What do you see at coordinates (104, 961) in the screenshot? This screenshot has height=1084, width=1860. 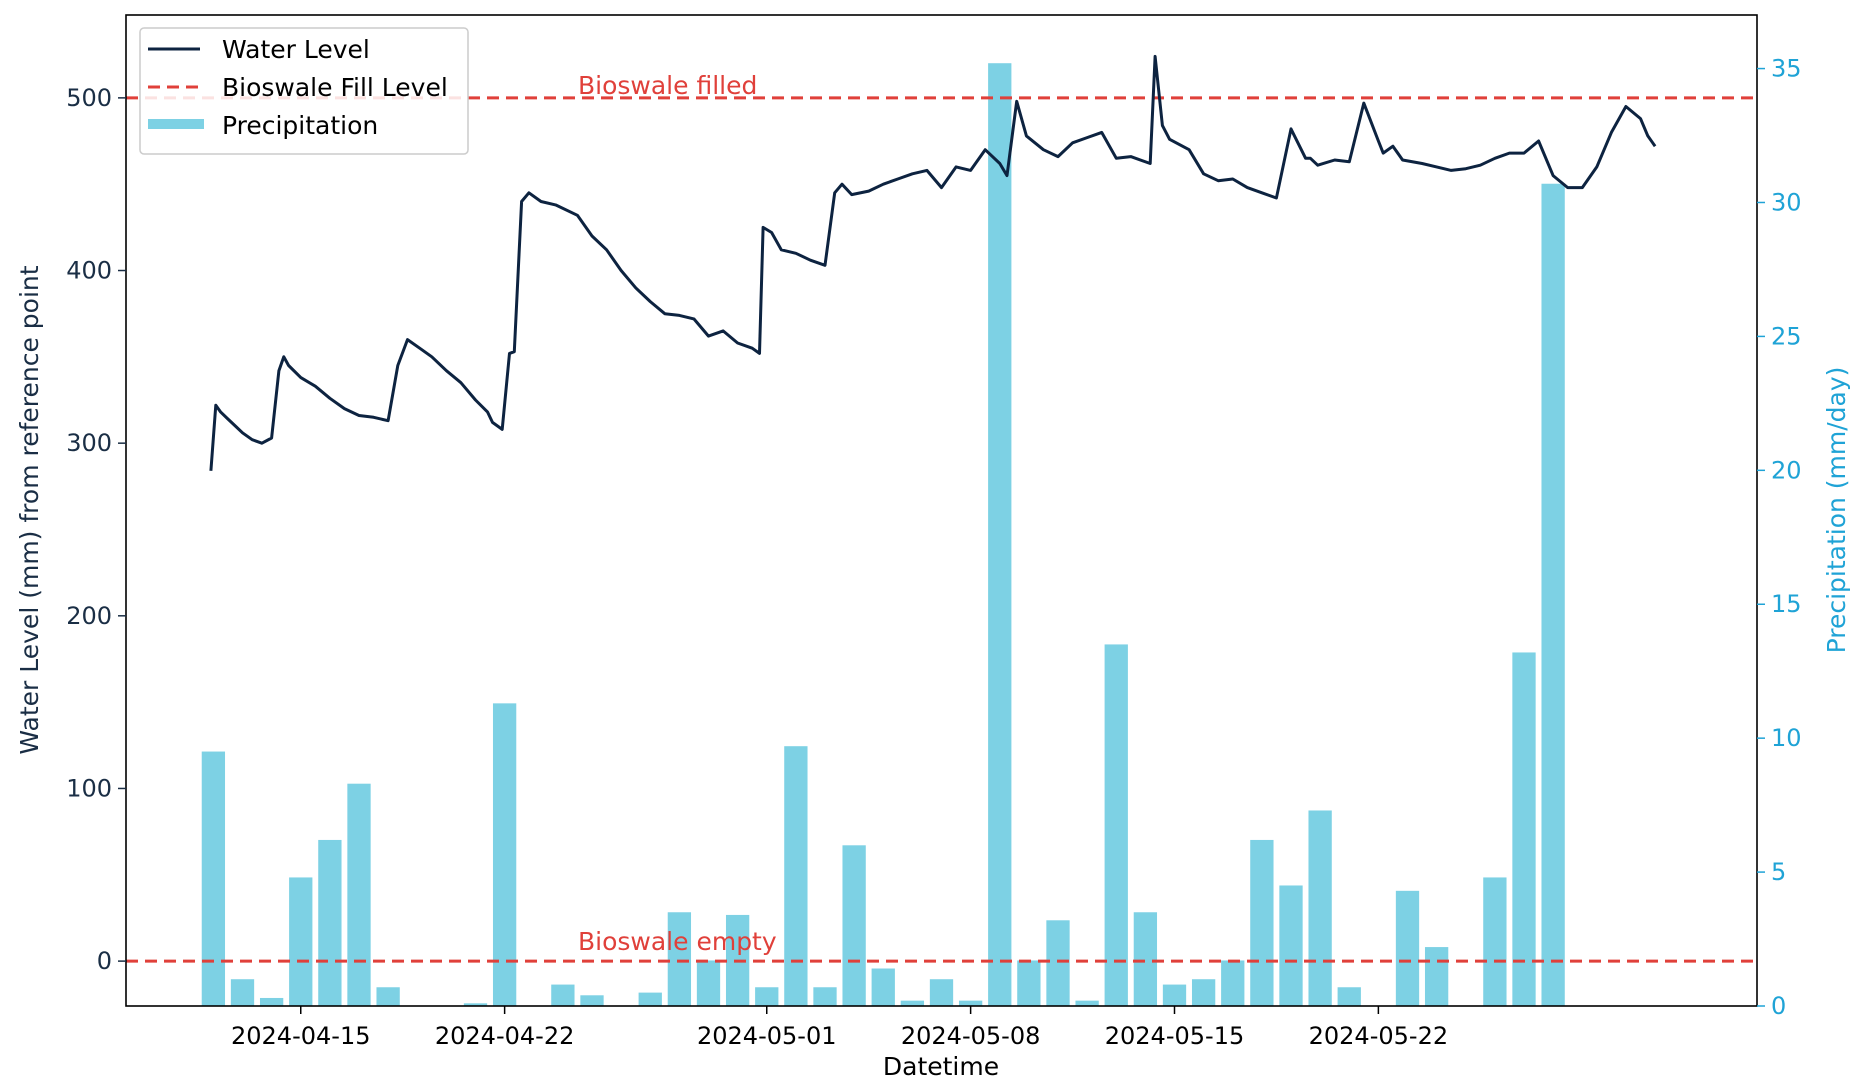 I see `y-left-tick-label: 0` at bounding box center [104, 961].